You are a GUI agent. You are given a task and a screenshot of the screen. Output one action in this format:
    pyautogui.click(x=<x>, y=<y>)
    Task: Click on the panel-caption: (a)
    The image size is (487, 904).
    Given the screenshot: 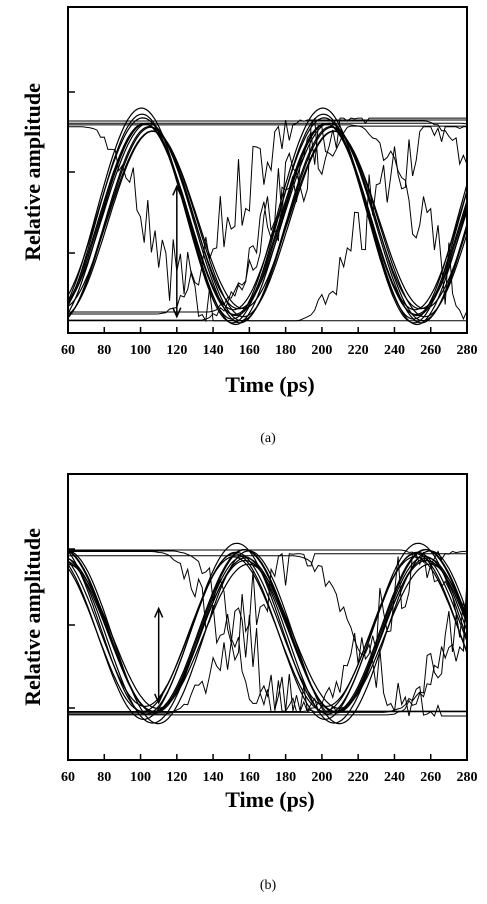 What is the action you would take?
    pyautogui.click(x=268, y=438)
    